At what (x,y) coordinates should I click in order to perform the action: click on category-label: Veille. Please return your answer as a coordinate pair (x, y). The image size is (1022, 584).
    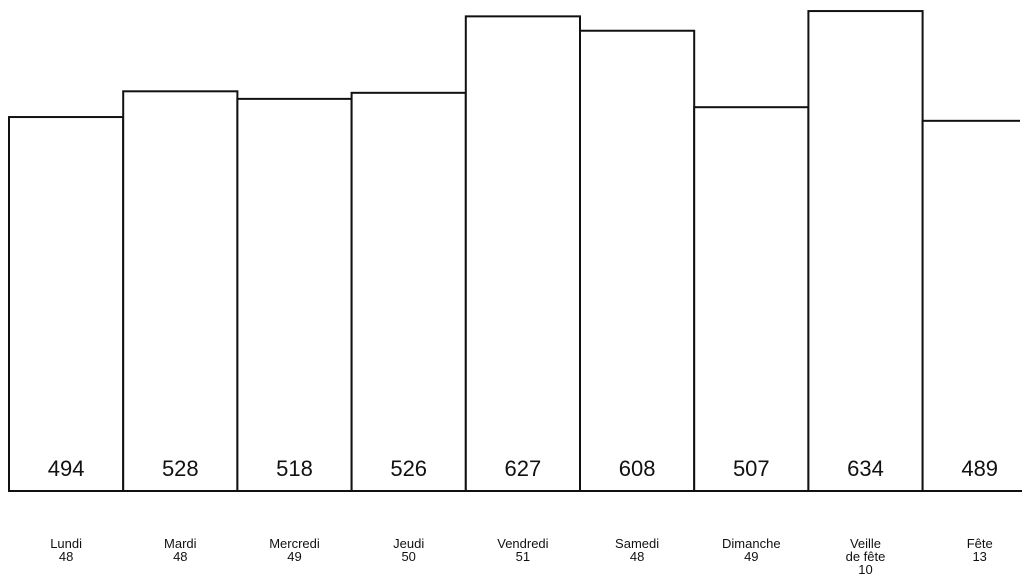
    Looking at the image, I should click on (865, 543).